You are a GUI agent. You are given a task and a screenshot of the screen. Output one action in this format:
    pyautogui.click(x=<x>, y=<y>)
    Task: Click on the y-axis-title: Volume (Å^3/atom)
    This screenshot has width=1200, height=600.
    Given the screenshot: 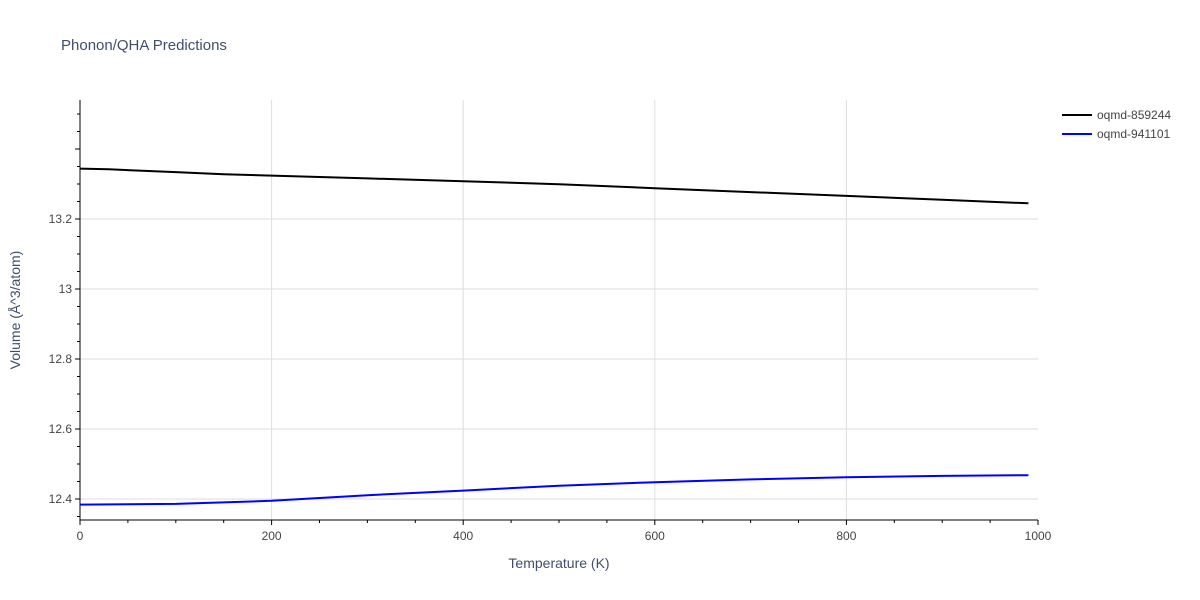 What is the action you would take?
    pyautogui.click(x=15, y=310)
    